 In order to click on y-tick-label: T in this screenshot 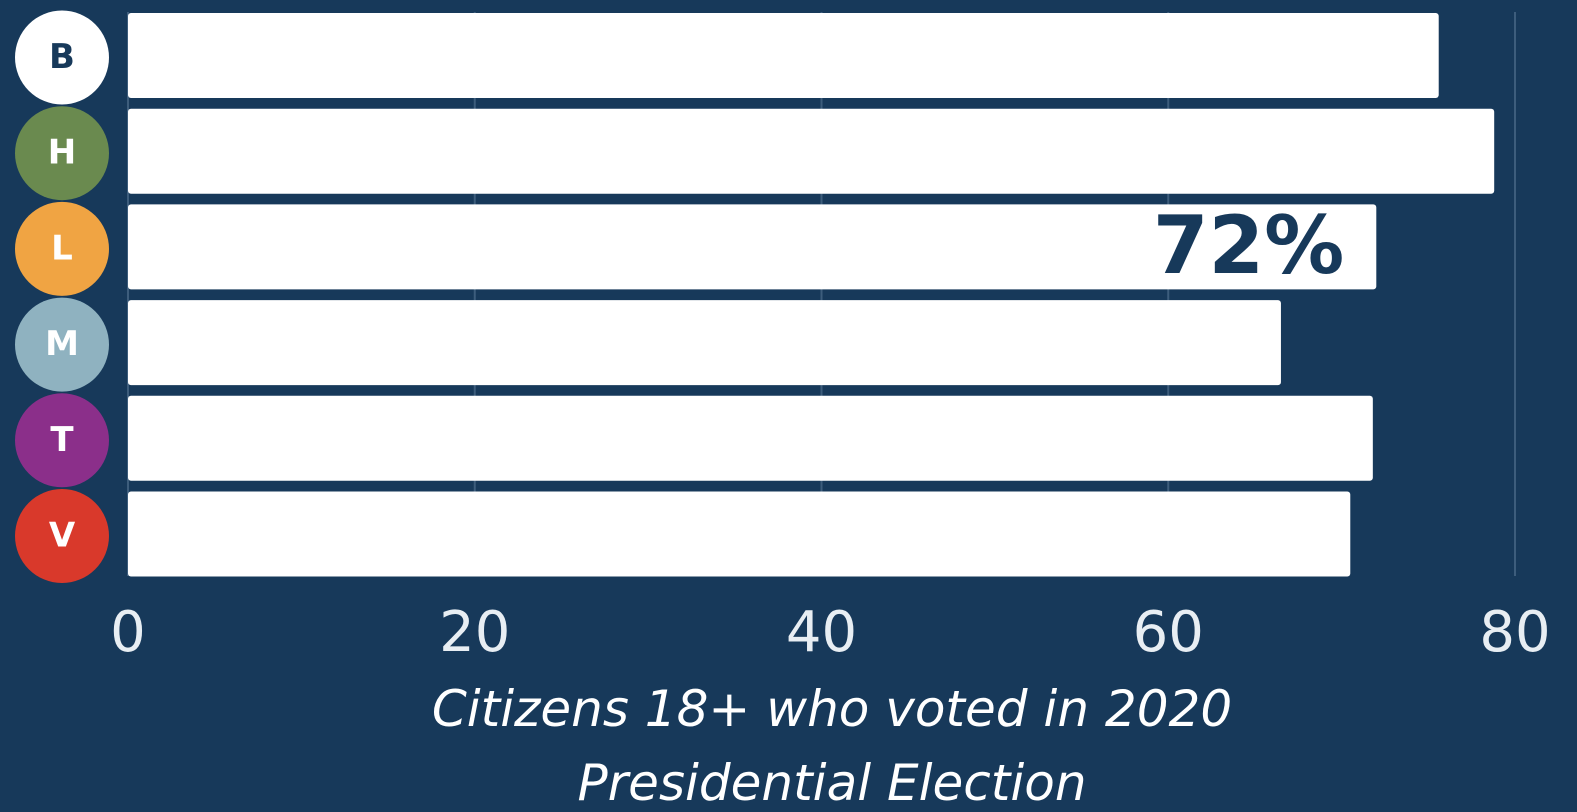, I will do `click(62, 440)`.